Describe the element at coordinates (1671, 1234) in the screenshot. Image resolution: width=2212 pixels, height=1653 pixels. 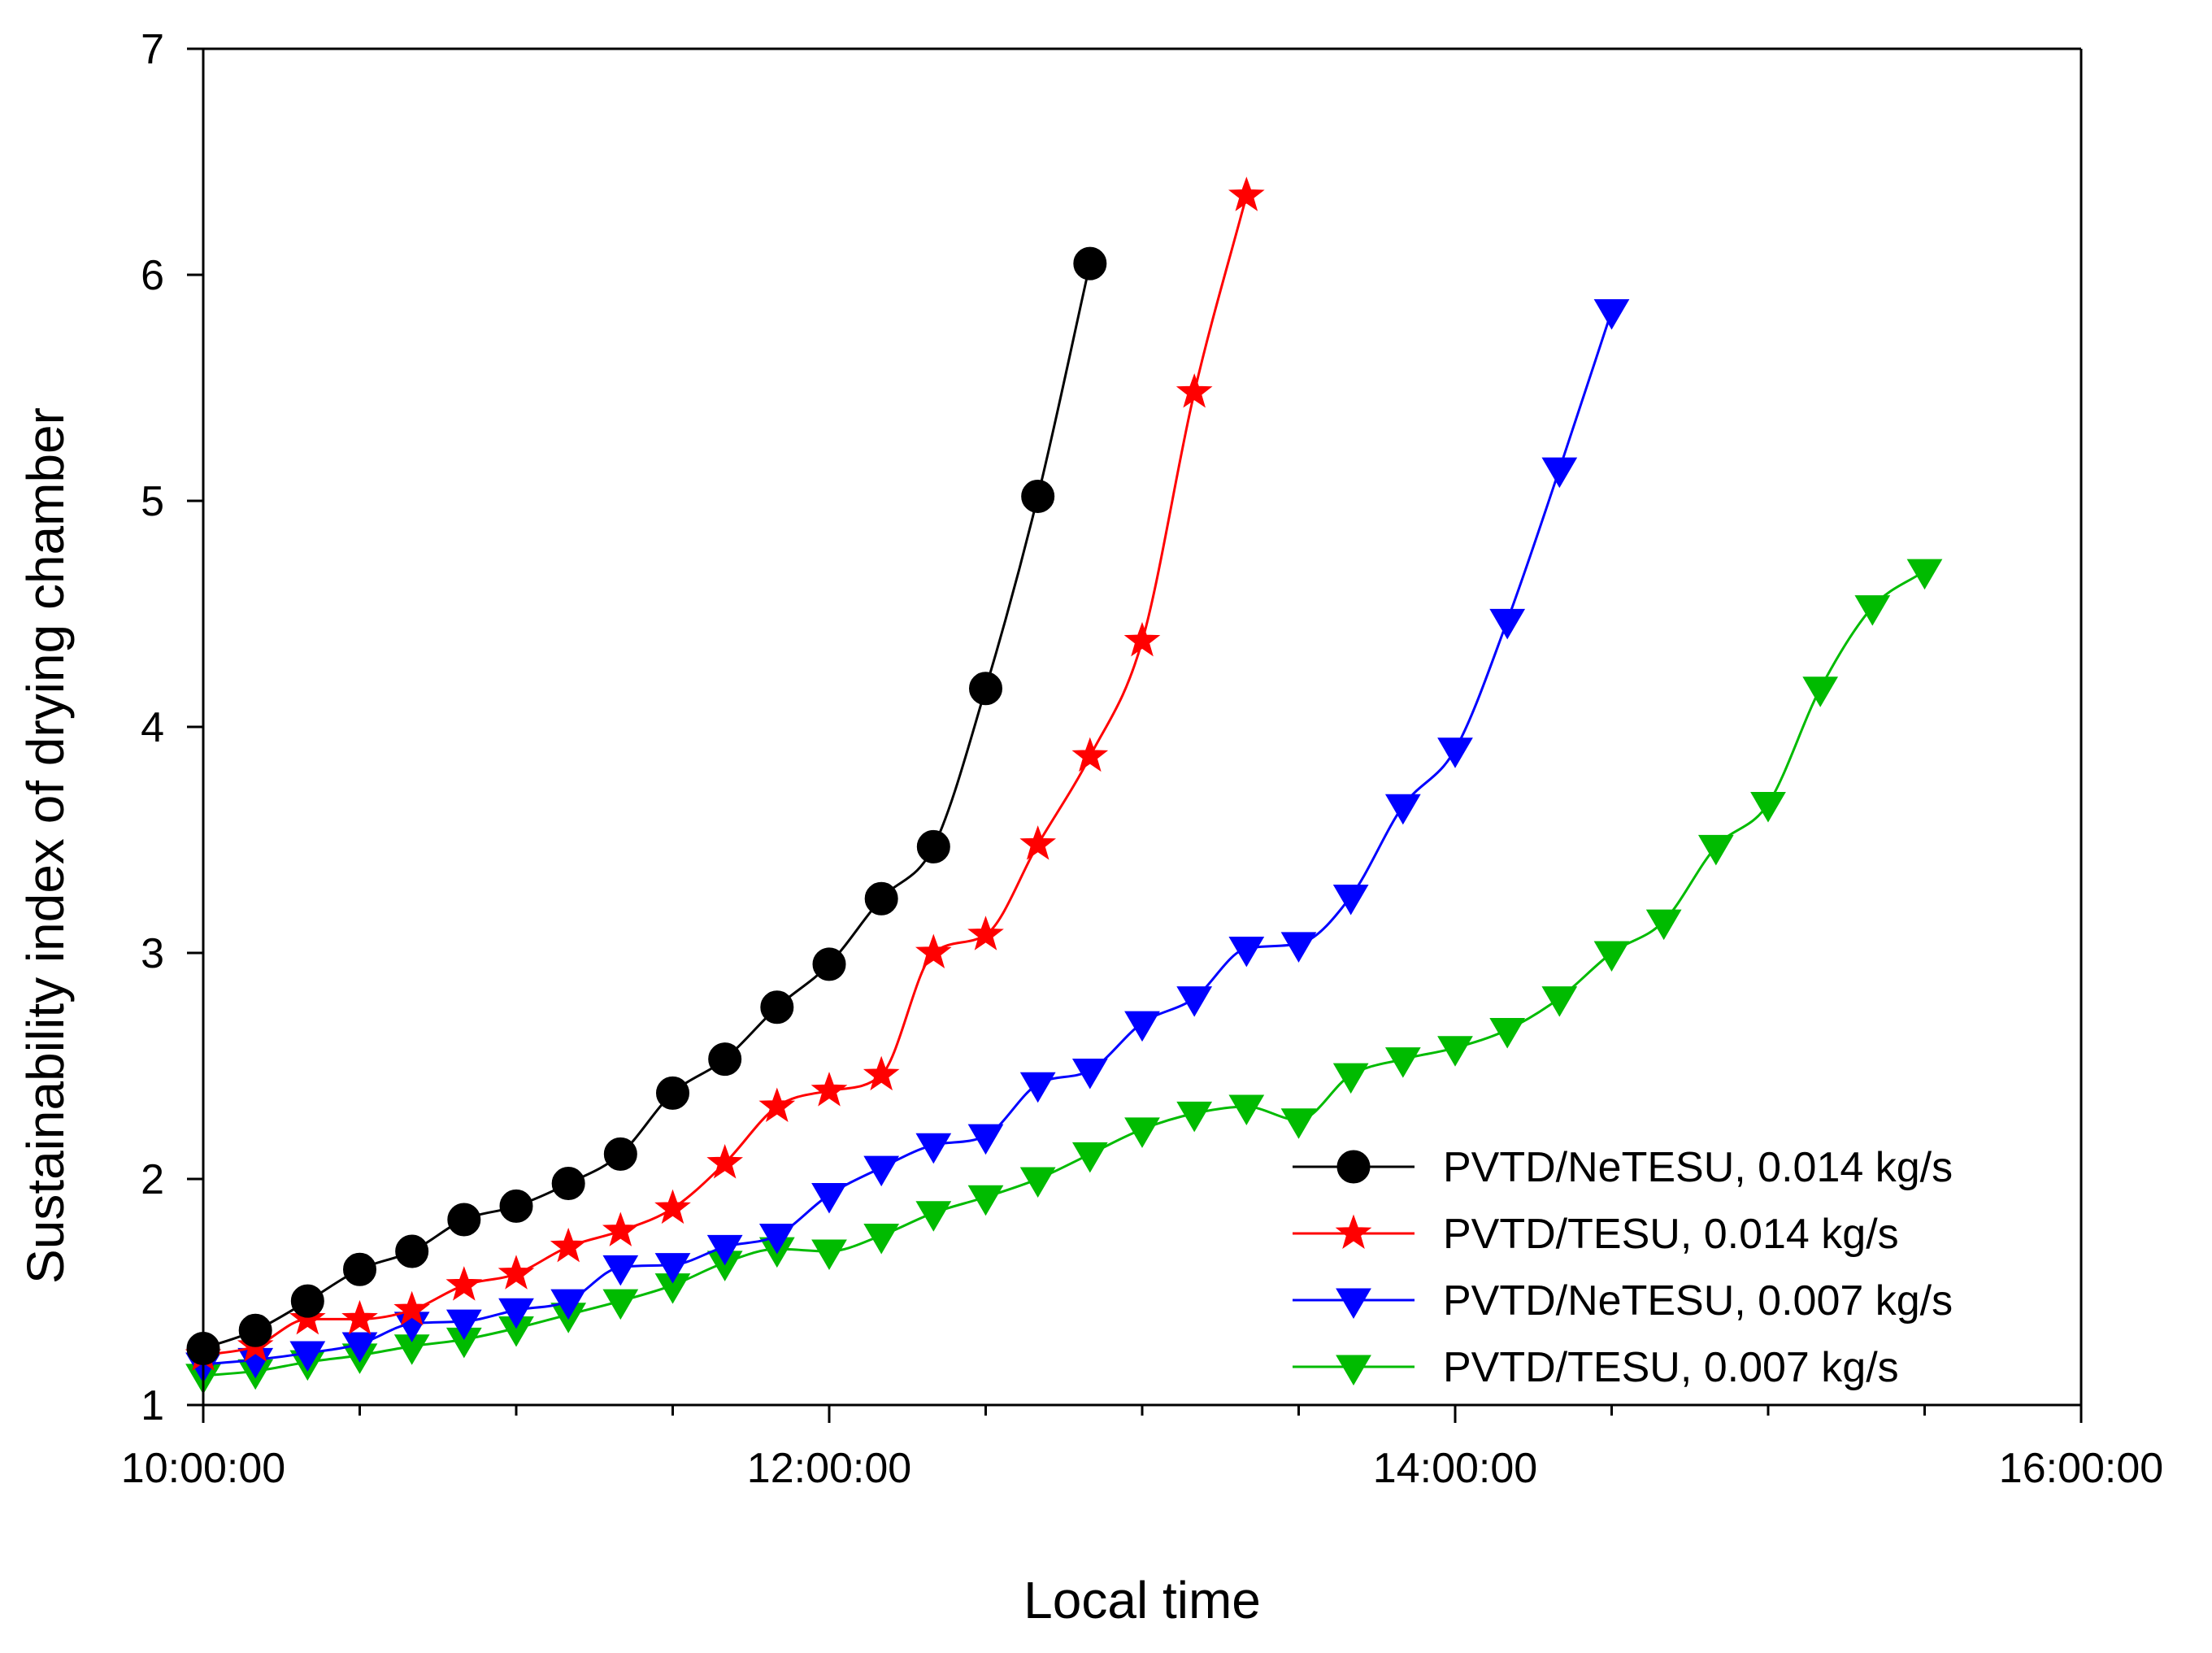
I see `legend-label: PVTD/TESU, 0.014 kg/s` at that location.